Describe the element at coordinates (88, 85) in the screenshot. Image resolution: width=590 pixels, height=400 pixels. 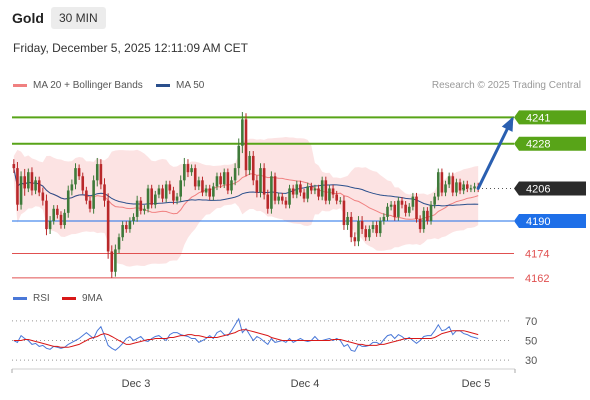
I see `ma20-legend-label: MA 20 + Bollinger Bands` at that location.